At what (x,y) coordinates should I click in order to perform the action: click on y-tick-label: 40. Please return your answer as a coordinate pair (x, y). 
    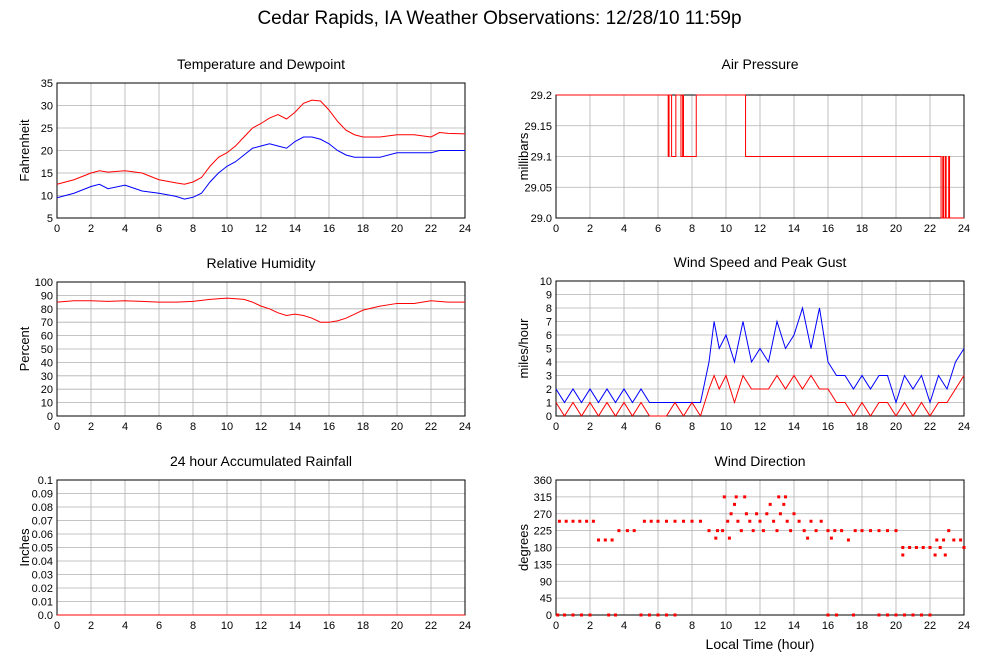
    Looking at the image, I should click on (47, 363).